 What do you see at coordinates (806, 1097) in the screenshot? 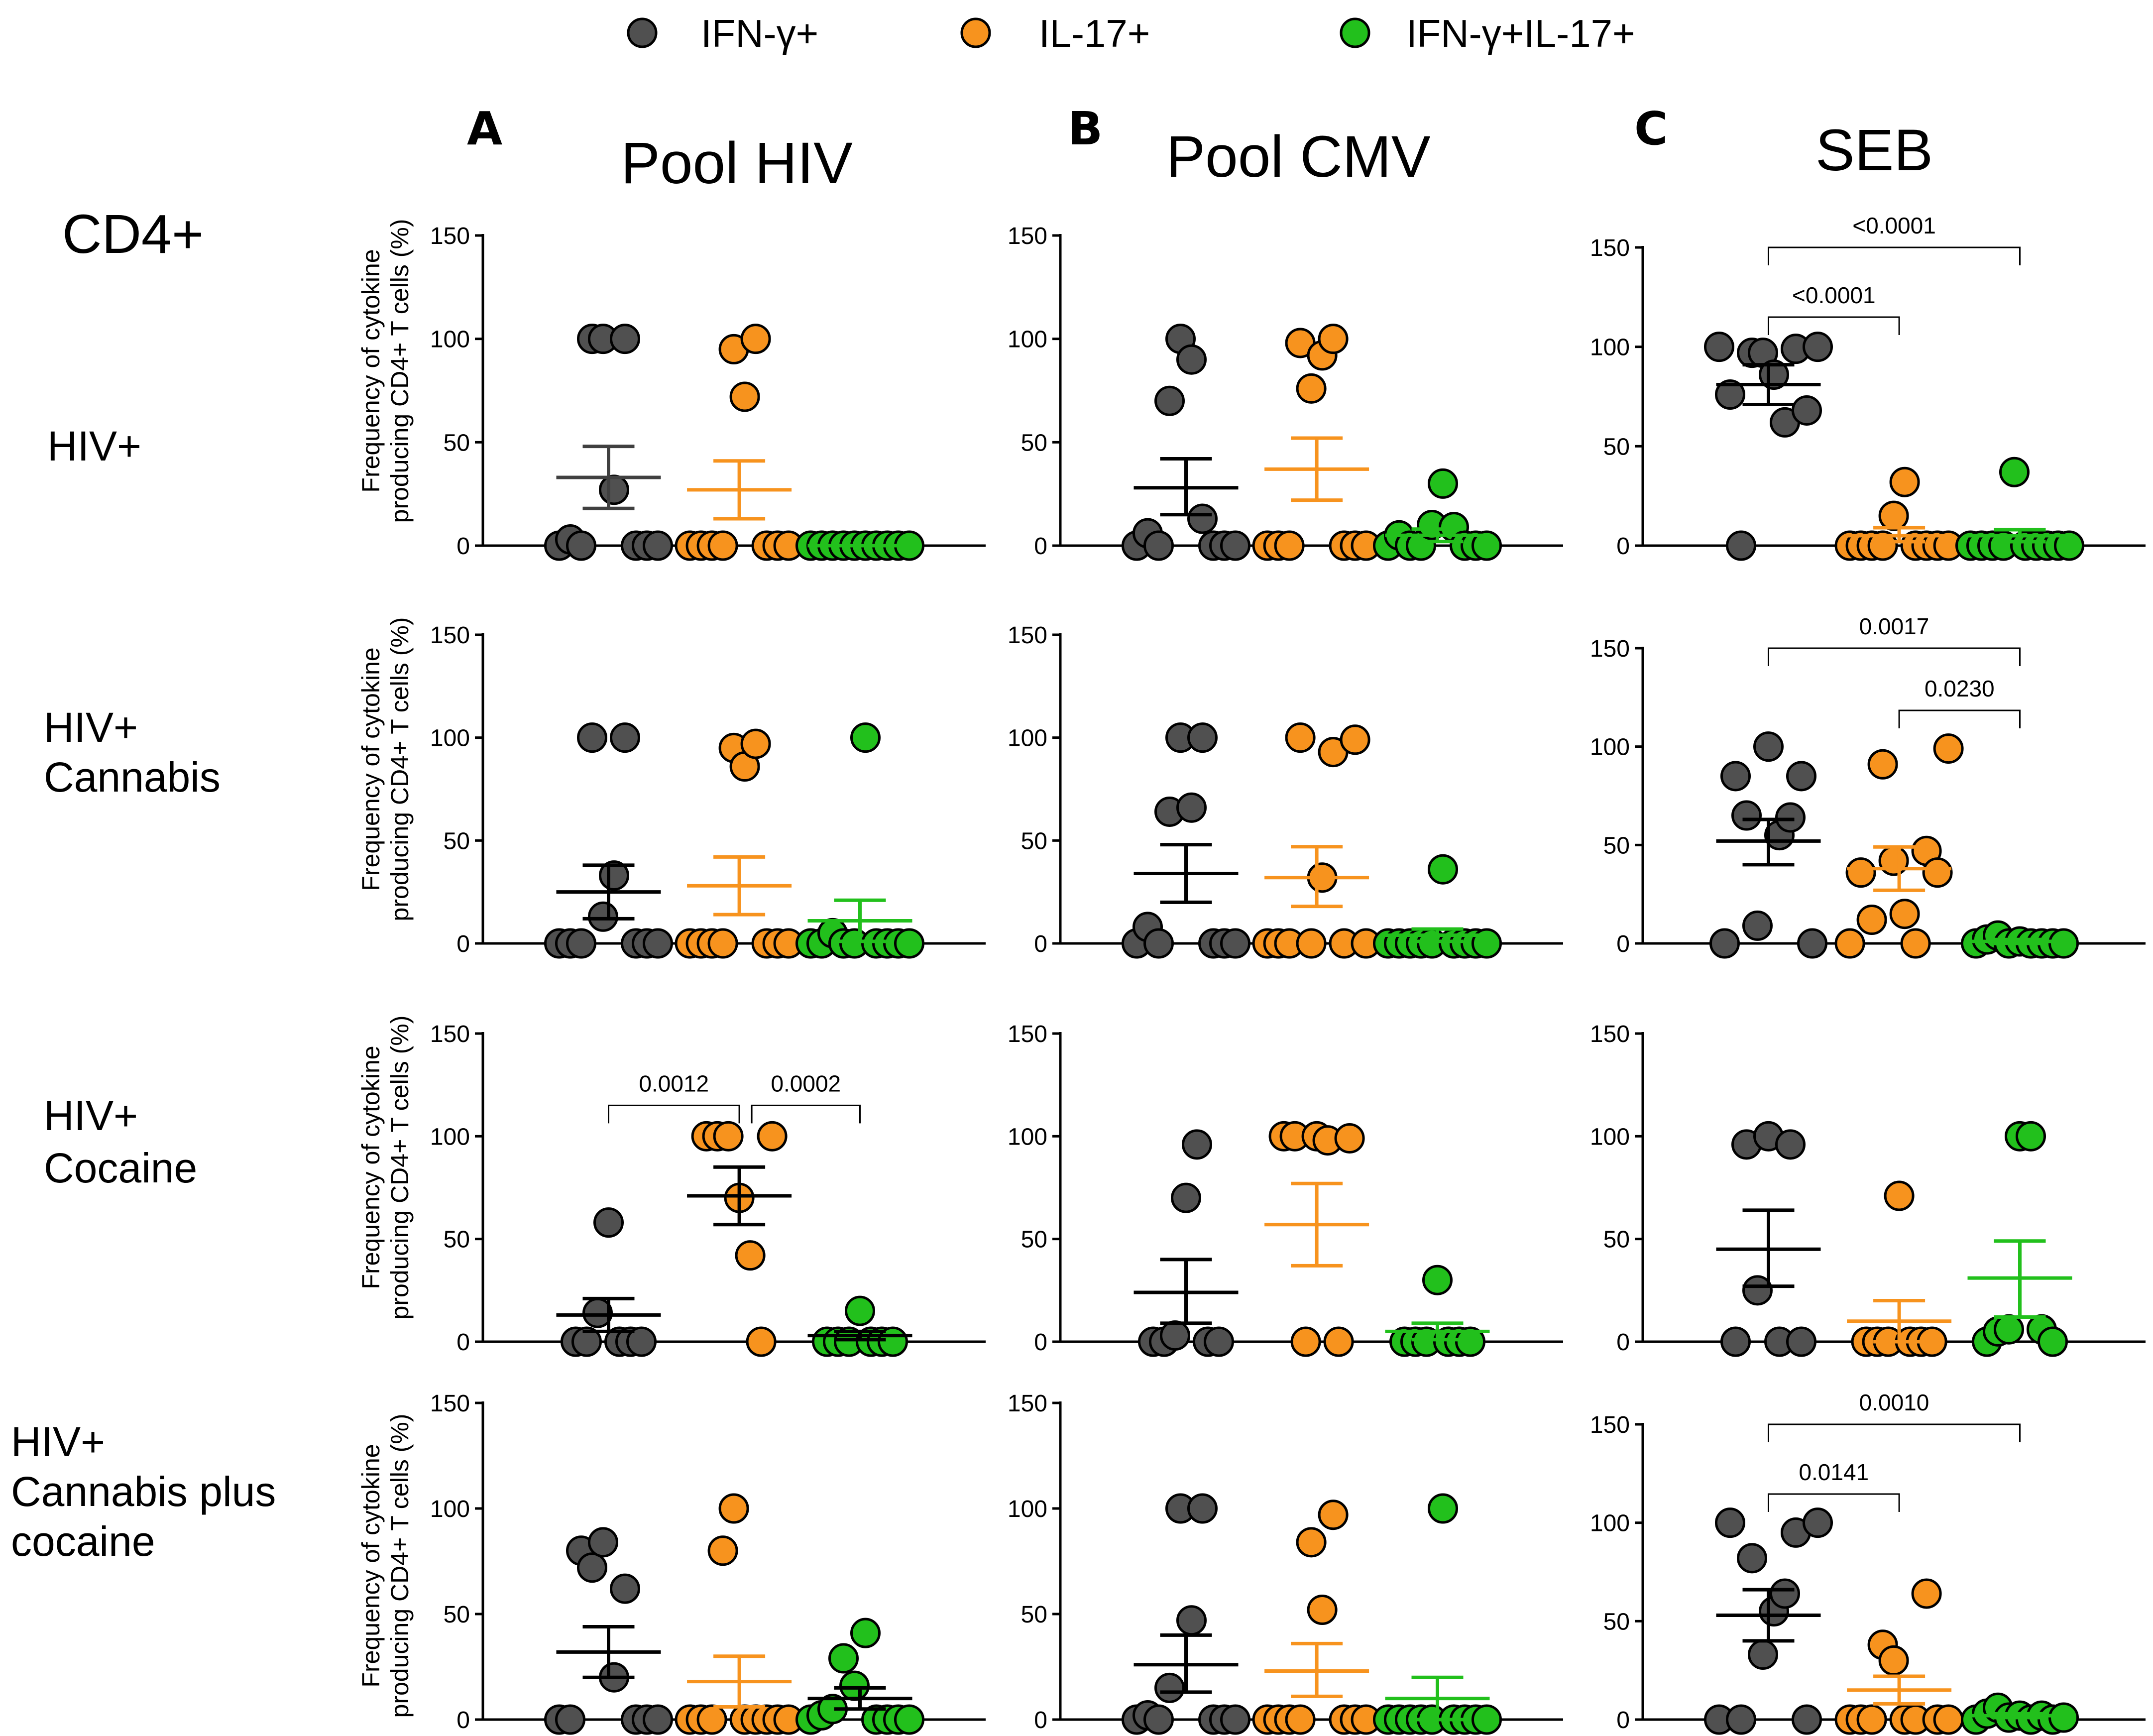
I see `comparison-bracket: 0.0002` at bounding box center [806, 1097].